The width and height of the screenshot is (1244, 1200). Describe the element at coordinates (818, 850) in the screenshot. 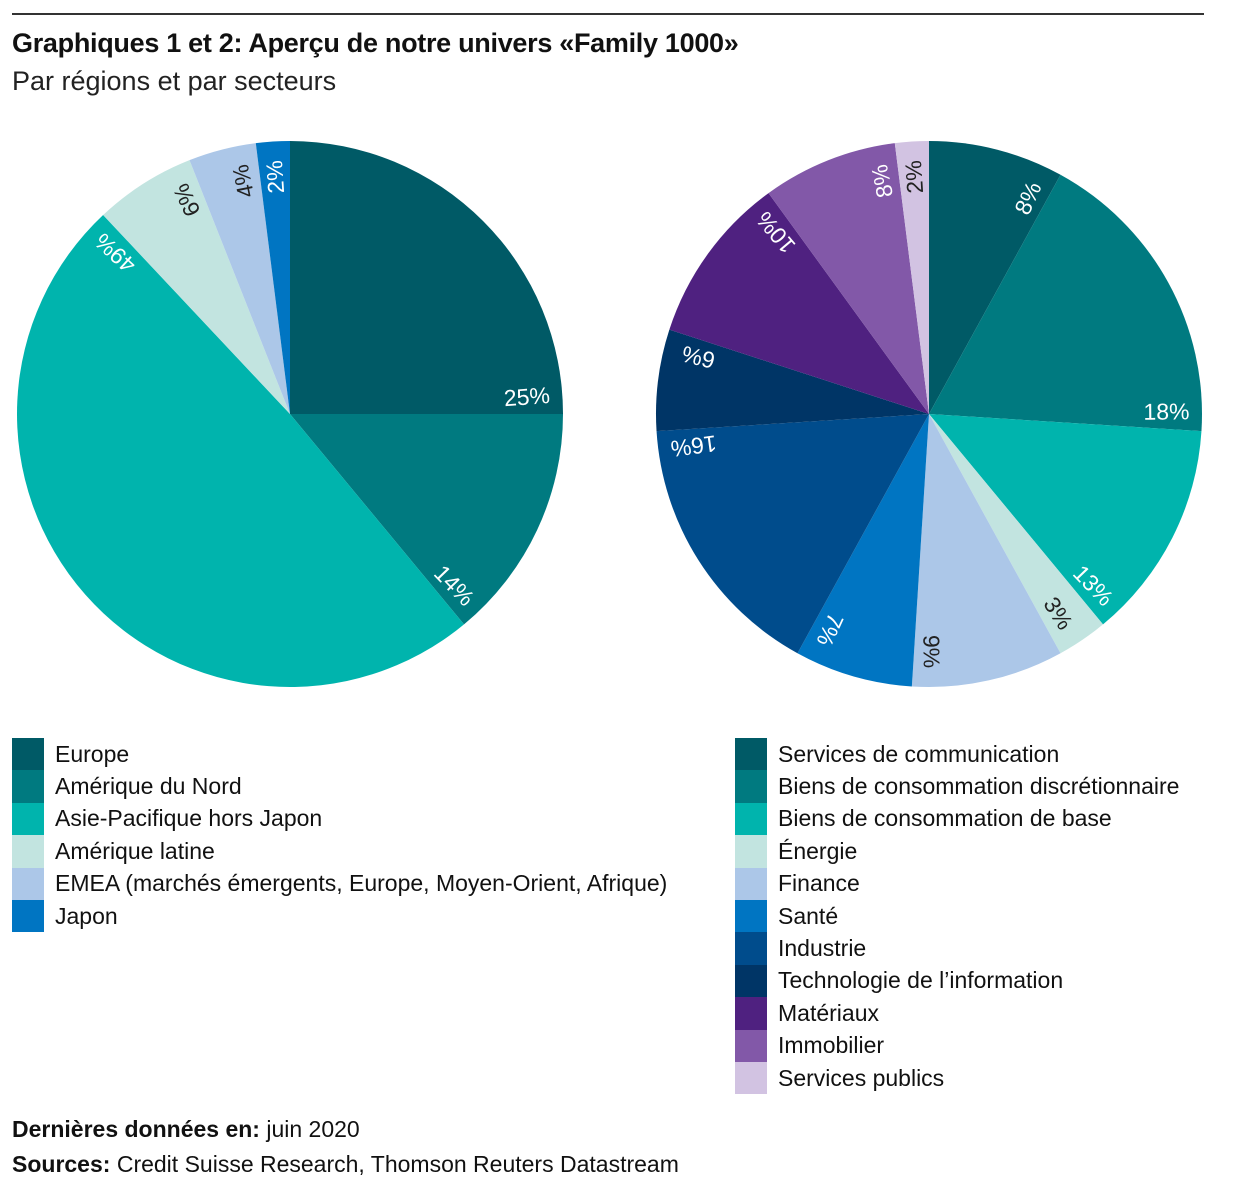

I see `legend-label: Énergie` at that location.